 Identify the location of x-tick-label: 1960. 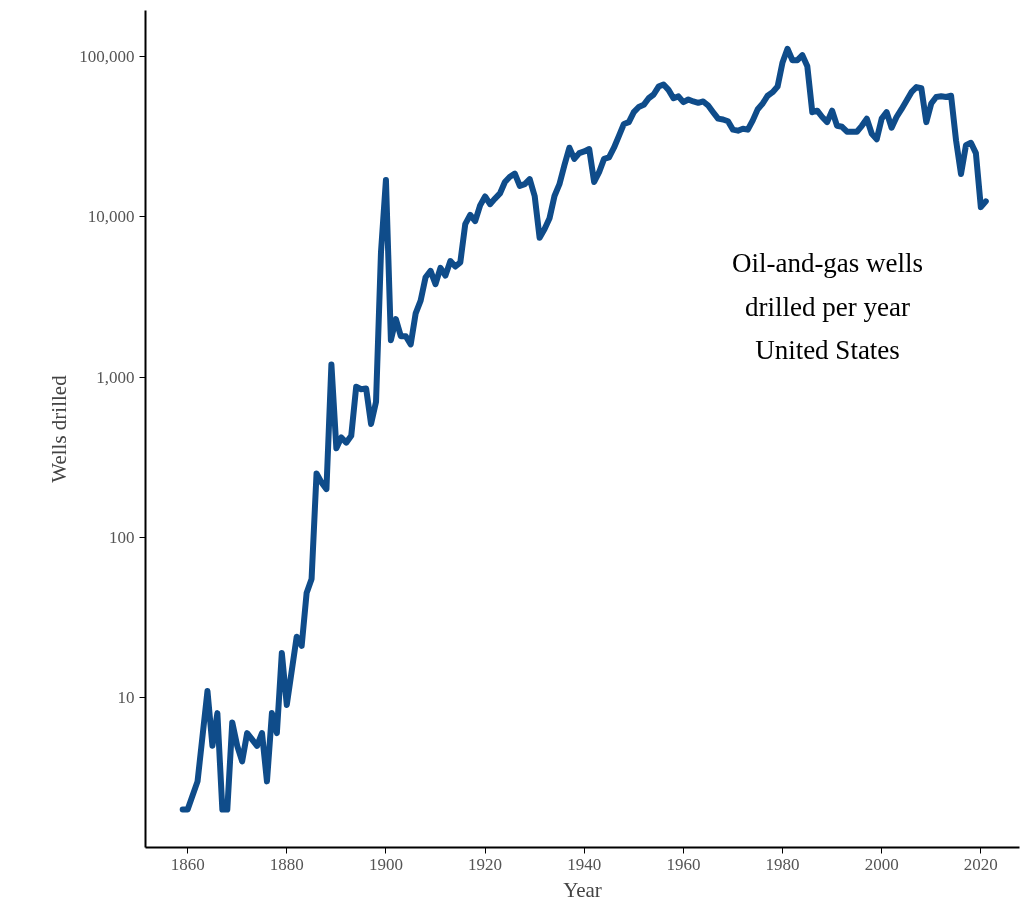
(683, 864).